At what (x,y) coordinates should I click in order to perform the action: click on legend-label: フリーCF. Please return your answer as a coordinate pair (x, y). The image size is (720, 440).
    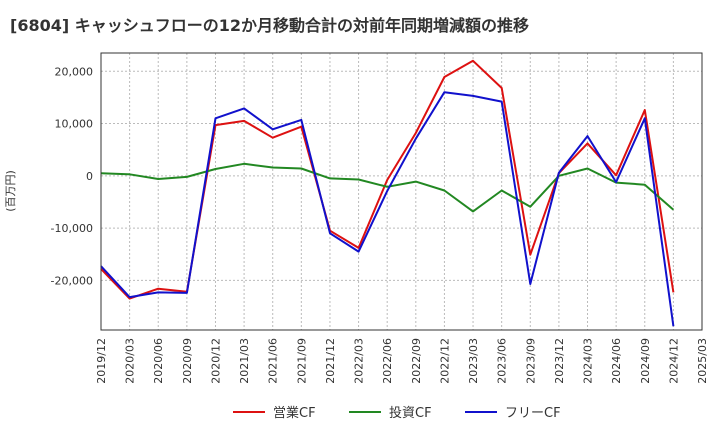
    Looking at the image, I should click on (533, 413).